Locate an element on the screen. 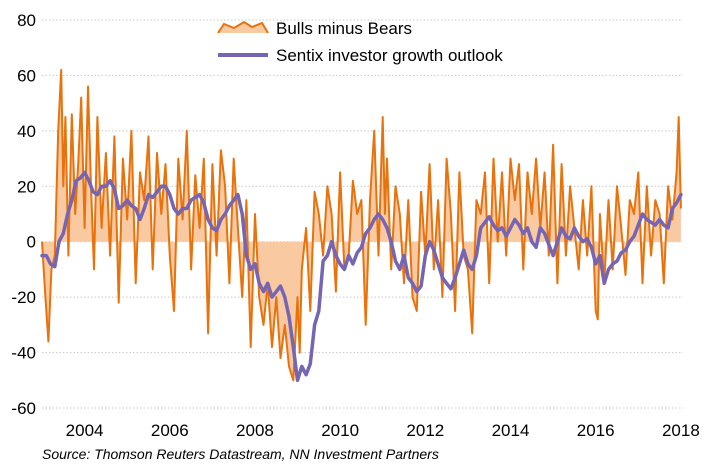  y-tick-label: -20 is located at coordinates (23, 297).